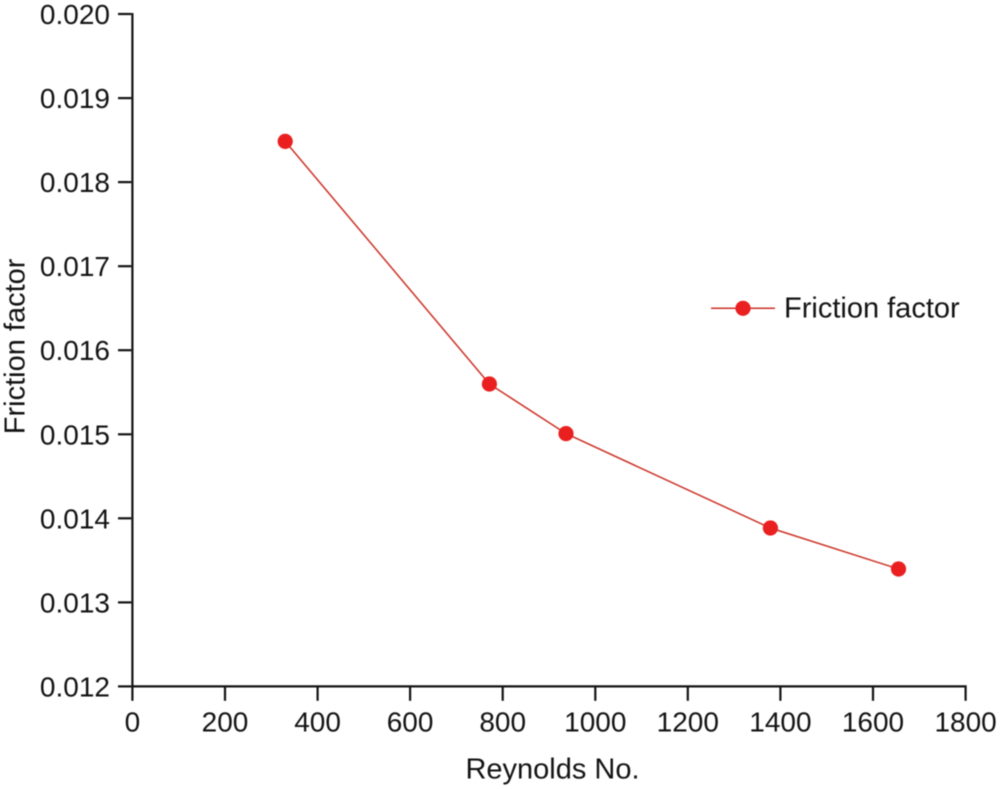 This screenshot has height=789, width=1000. Describe the element at coordinates (75, 15) in the screenshot. I see `svg-text: 0.020` at that location.